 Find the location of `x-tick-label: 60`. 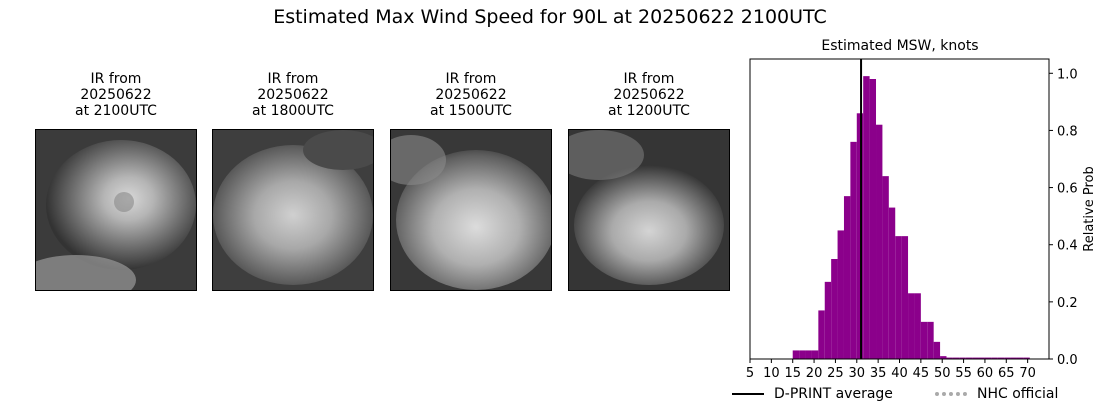

x-tick-label: 60 is located at coordinates (985, 373).